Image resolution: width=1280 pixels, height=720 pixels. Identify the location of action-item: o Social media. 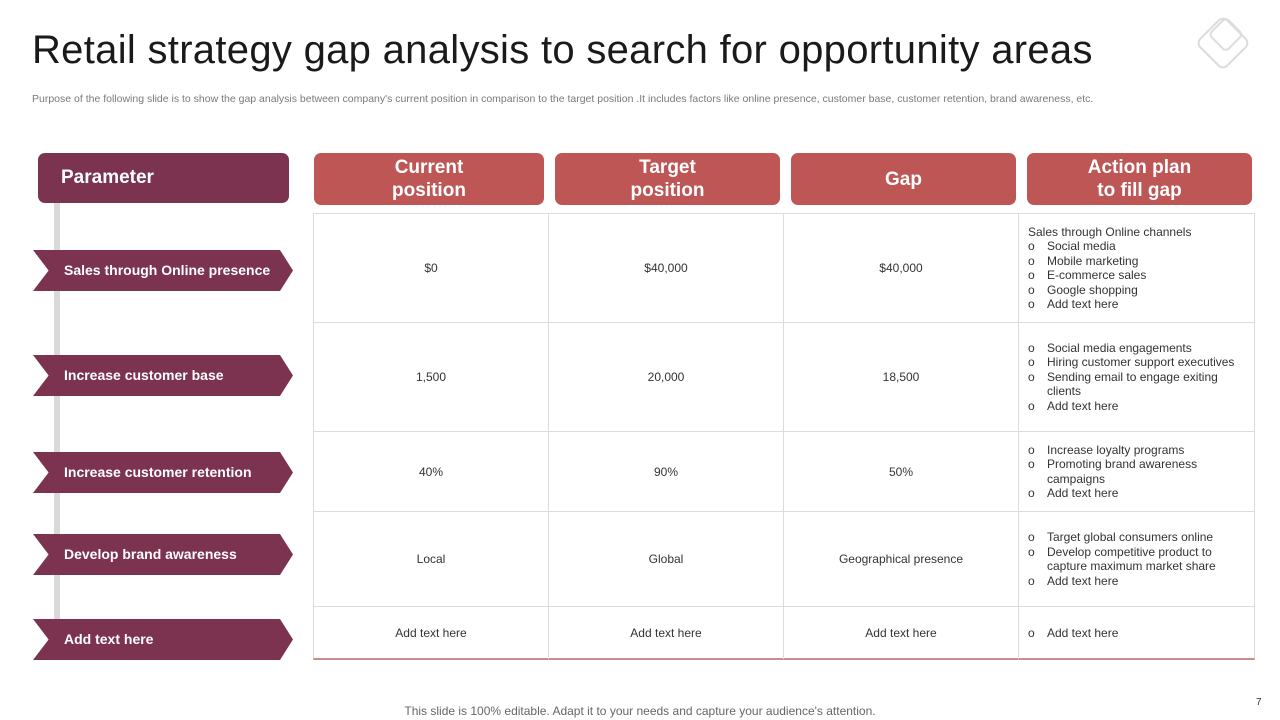
(1141, 246).